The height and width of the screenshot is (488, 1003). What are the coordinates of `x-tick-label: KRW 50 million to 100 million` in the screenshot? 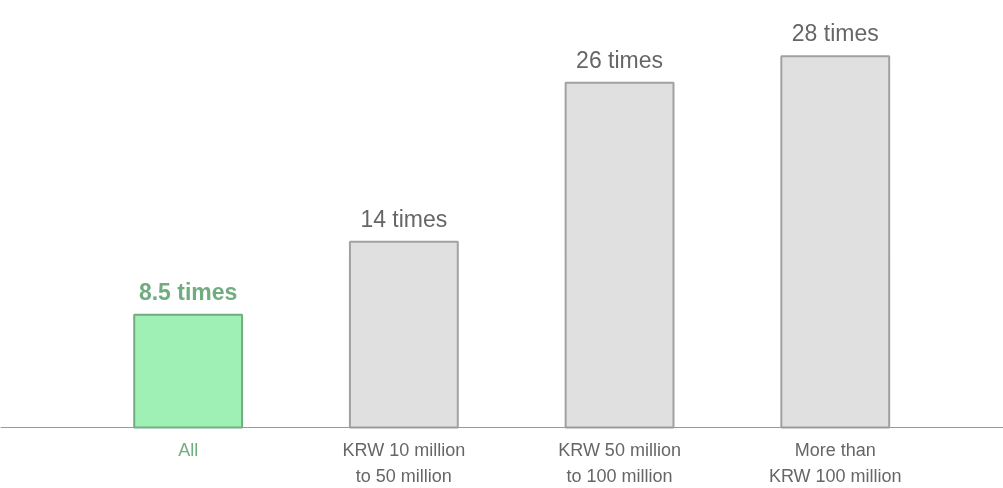 It's located at (619, 462).